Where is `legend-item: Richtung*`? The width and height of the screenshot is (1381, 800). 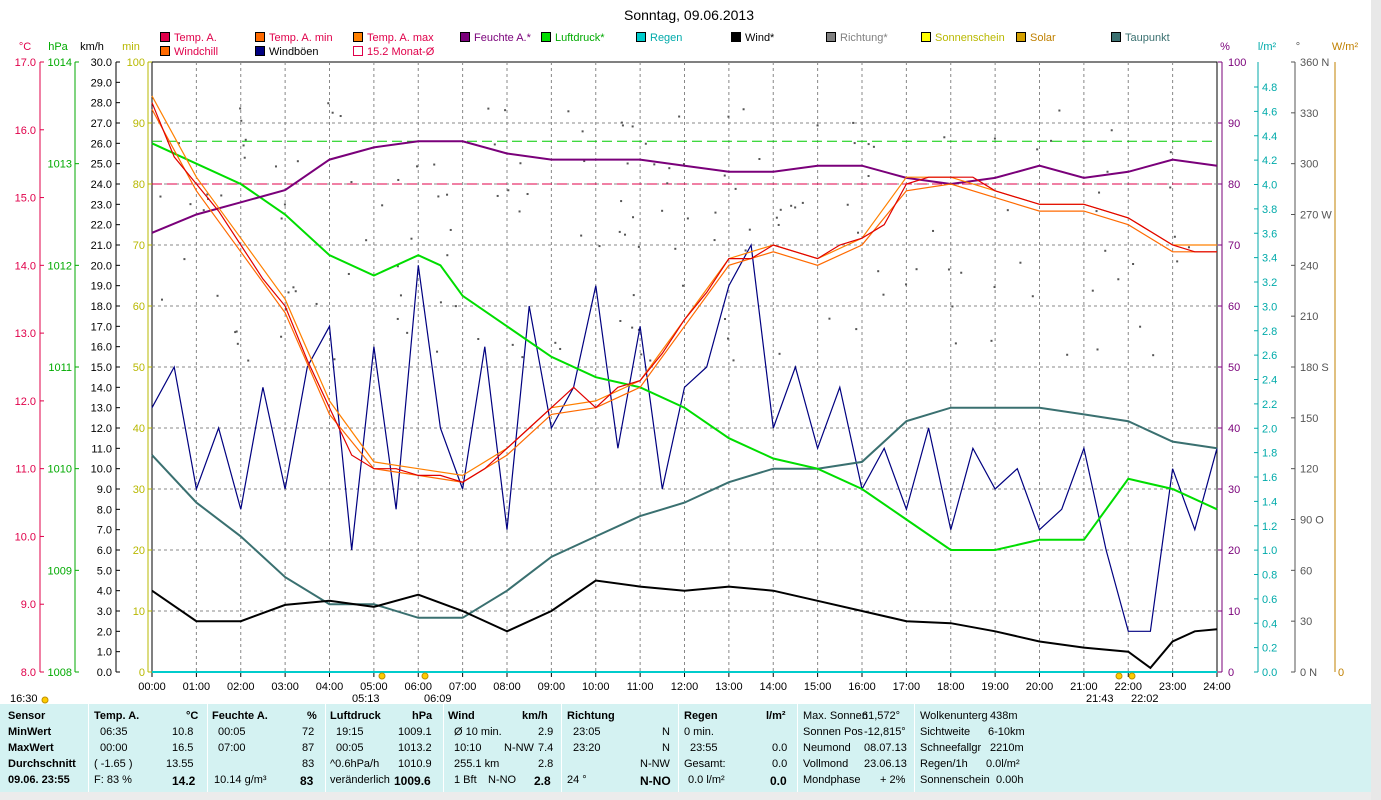
legend-item: Richtung* is located at coordinates (857, 38).